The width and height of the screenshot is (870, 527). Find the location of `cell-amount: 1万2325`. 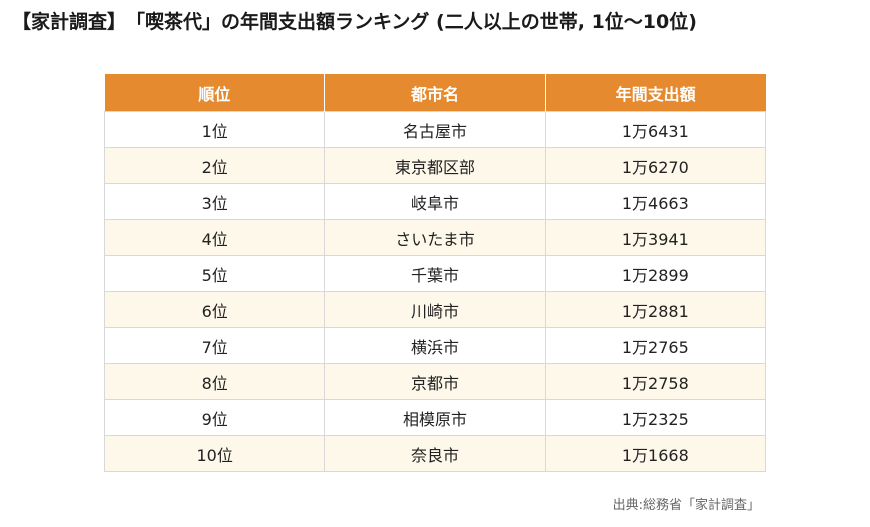

cell-amount: 1万2325 is located at coordinates (655, 417).